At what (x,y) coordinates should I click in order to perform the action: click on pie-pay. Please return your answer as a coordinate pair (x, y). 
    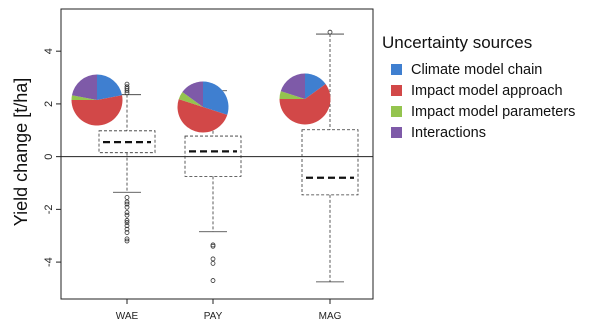
    Looking at the image, I should click on (203, 107).